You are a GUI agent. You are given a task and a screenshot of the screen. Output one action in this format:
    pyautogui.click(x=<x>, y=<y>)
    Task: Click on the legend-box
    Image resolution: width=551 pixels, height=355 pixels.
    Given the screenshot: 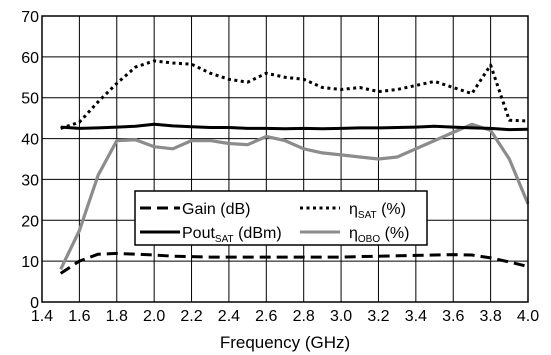 What is the action you would take?
    pyautogui.click(x=281, y=218)
    